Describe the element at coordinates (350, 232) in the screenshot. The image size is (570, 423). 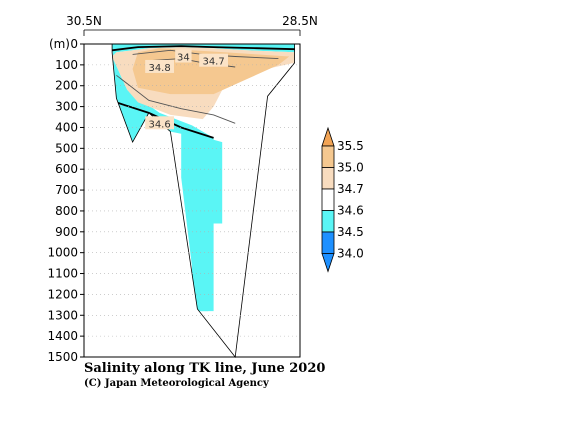
I see `legend-label-4: 34.5` at that location.